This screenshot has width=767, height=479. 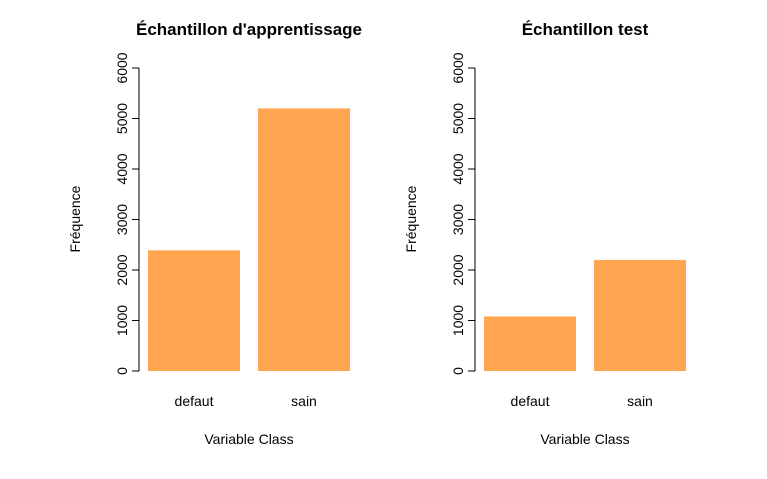 What do you see at coordinates (249, 29) in the screenshot?
I see `chart-title: Échantillon d'apprentissage` at bounding box center [249, 29].